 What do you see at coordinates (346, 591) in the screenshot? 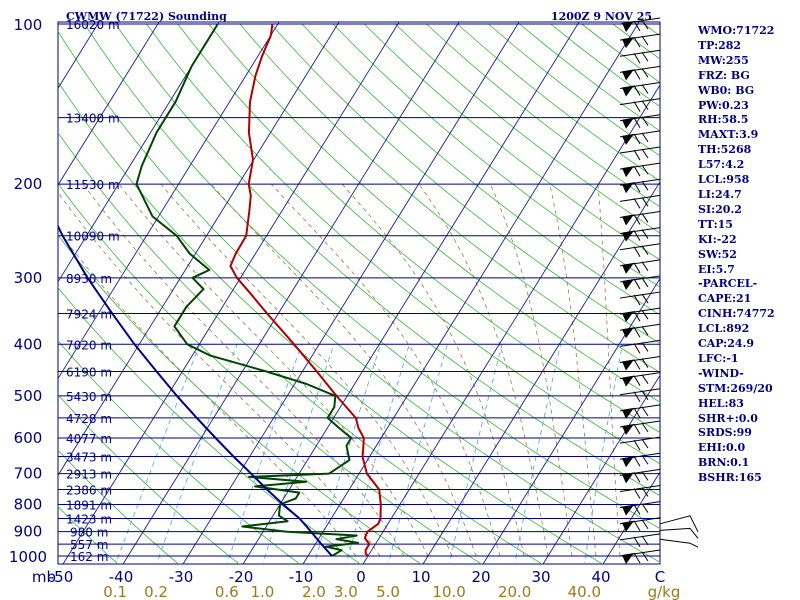
I see `mixing-ratio-tick-label: 3.0` at bounding box center [346, 591].